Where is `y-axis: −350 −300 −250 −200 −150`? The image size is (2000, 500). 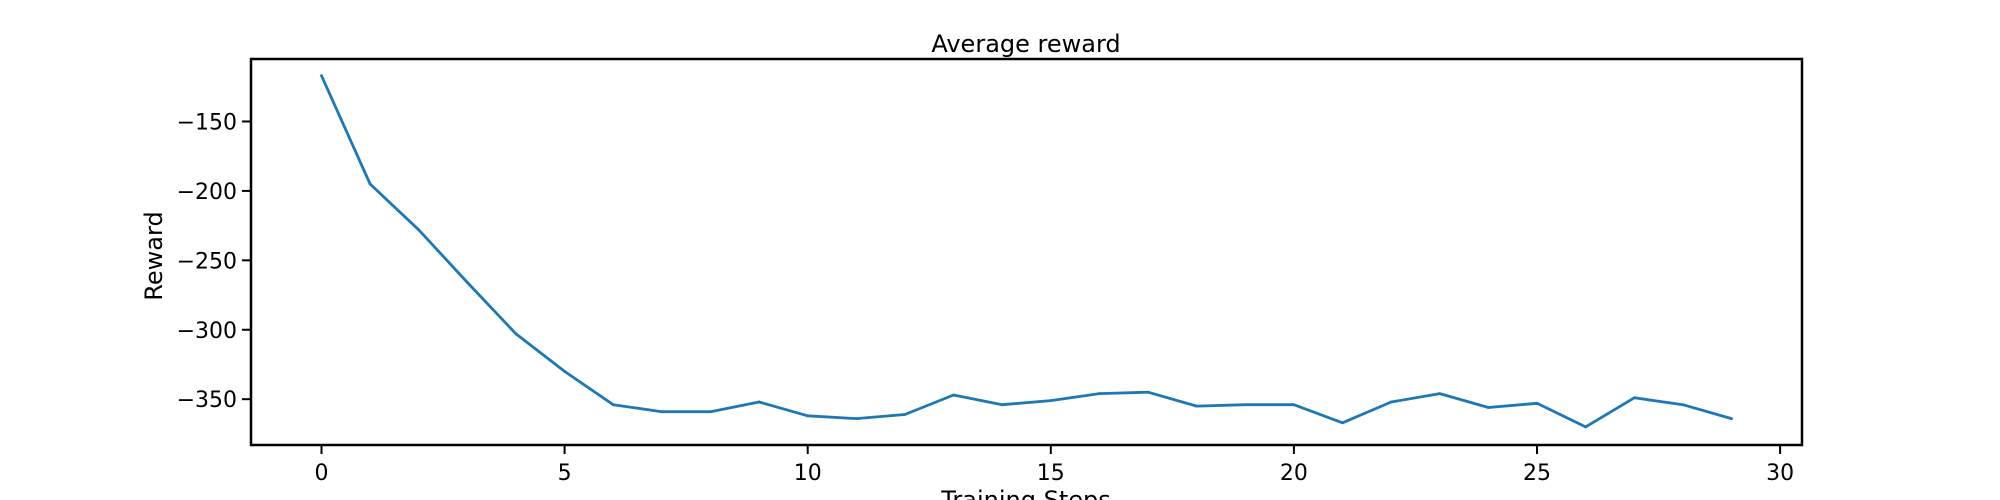 y-axis: −350 −300 −250 −200 −150 is located at coordinates (214, 261).